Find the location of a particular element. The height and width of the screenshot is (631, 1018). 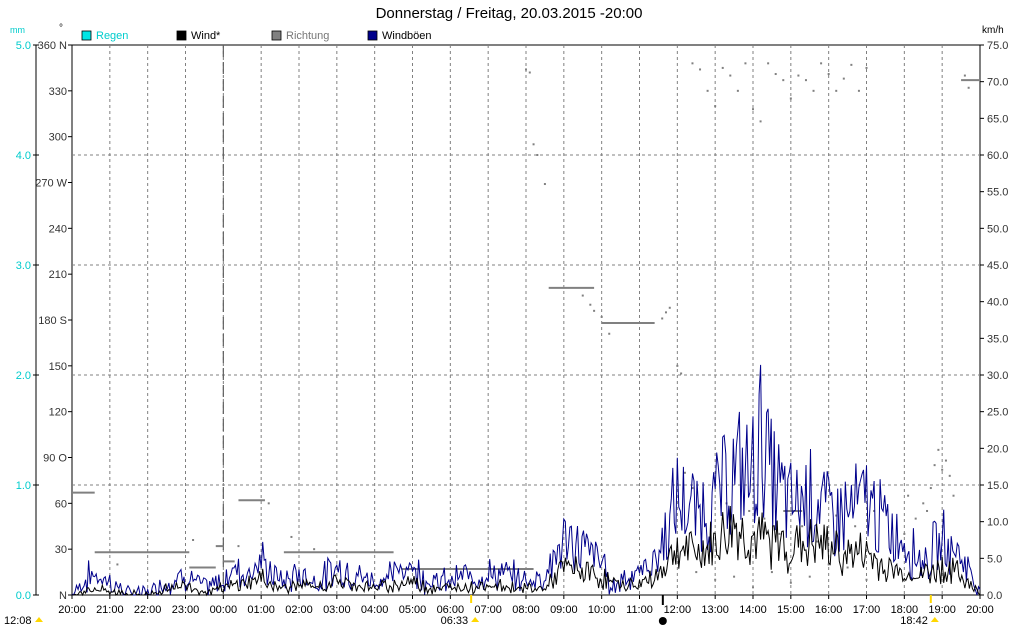

sun-time-left: 12:08 is located at coordinates (18, 621).